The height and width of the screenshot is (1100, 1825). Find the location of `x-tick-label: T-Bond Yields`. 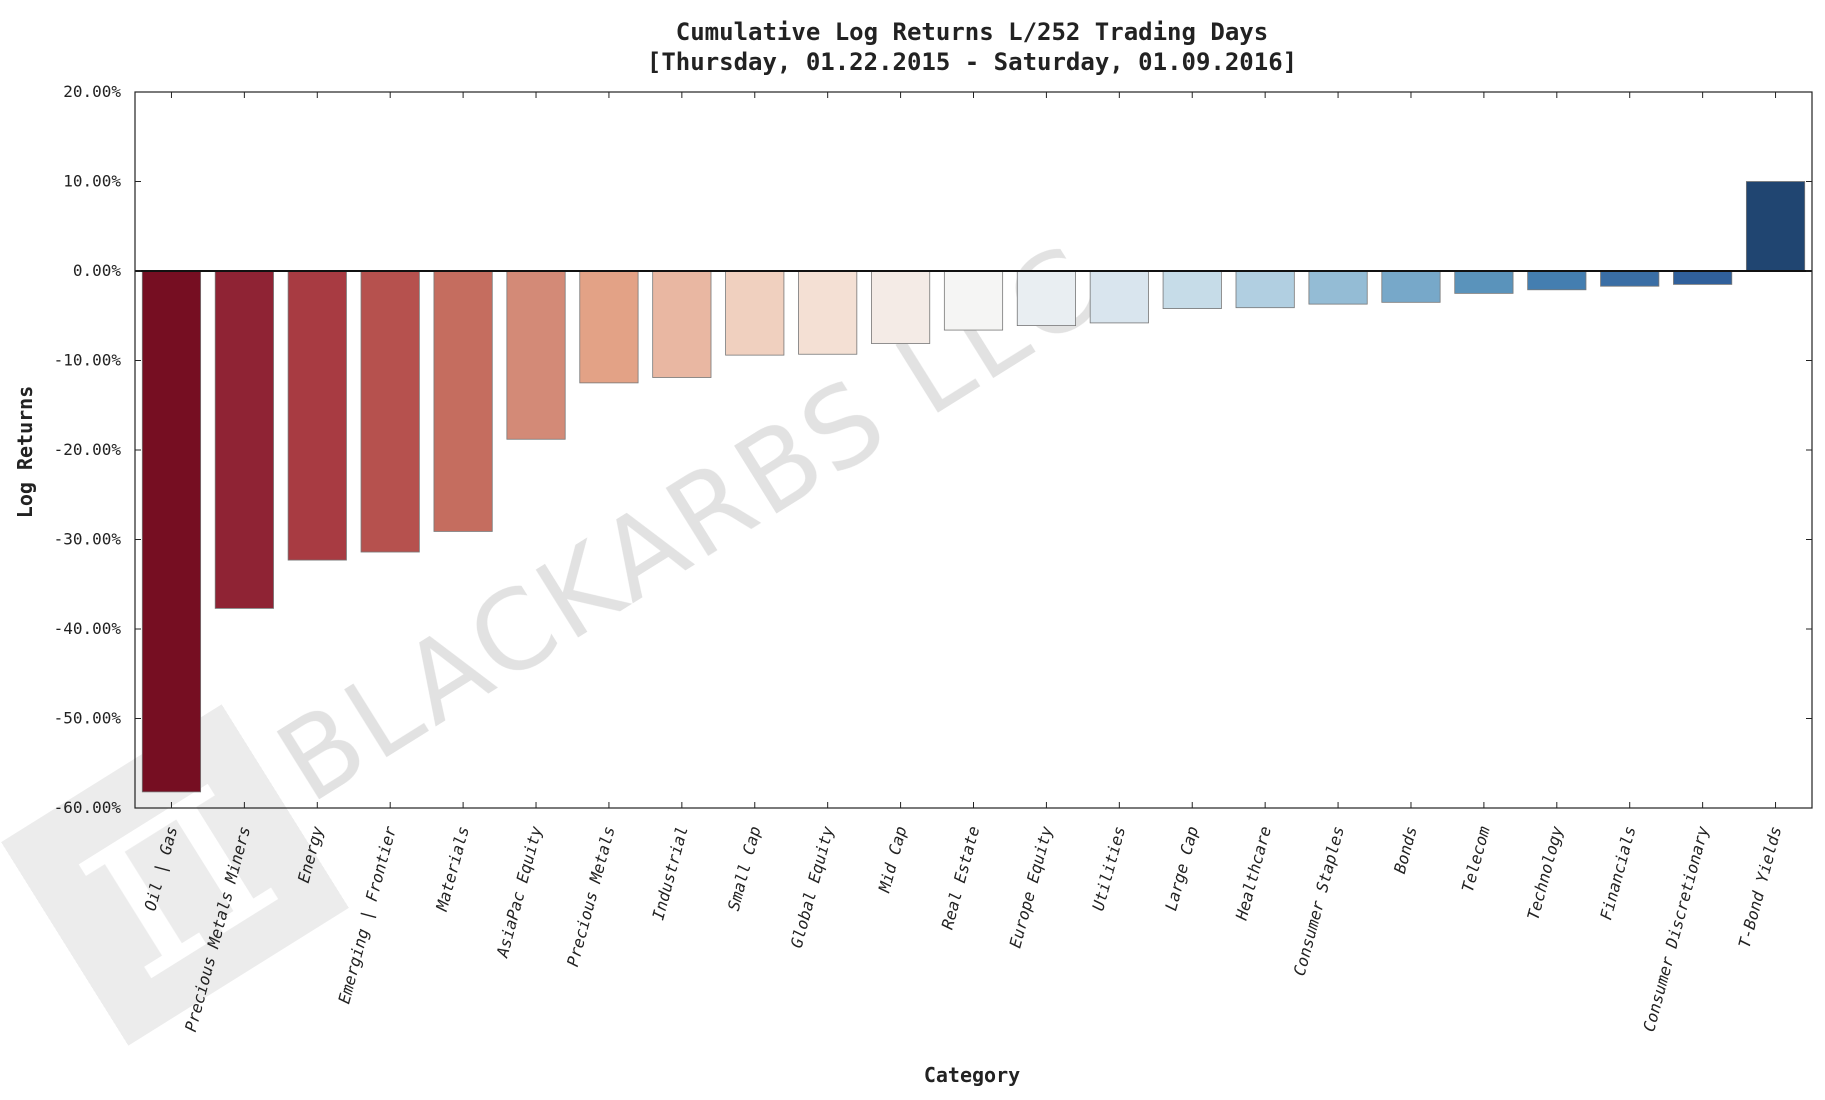

x-tick-label: T-Bond Yields is located at coordinates (1760, 887).